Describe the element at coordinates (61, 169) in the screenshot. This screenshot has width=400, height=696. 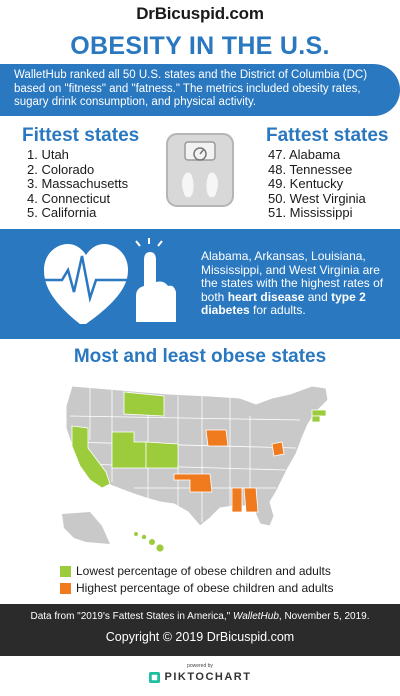
I see `list-item: 2. Colorado` at that location.